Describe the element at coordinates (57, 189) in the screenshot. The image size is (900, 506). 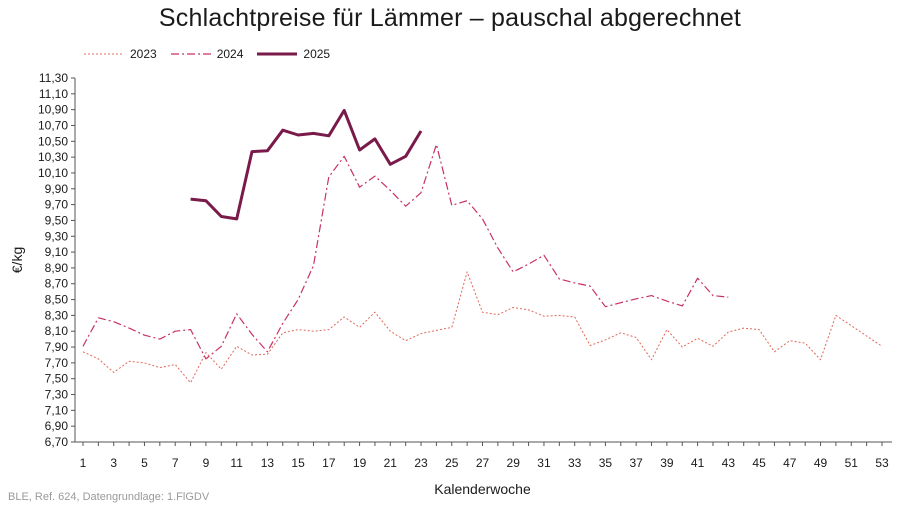
I see `y-tick-label: 9,90` at that location.